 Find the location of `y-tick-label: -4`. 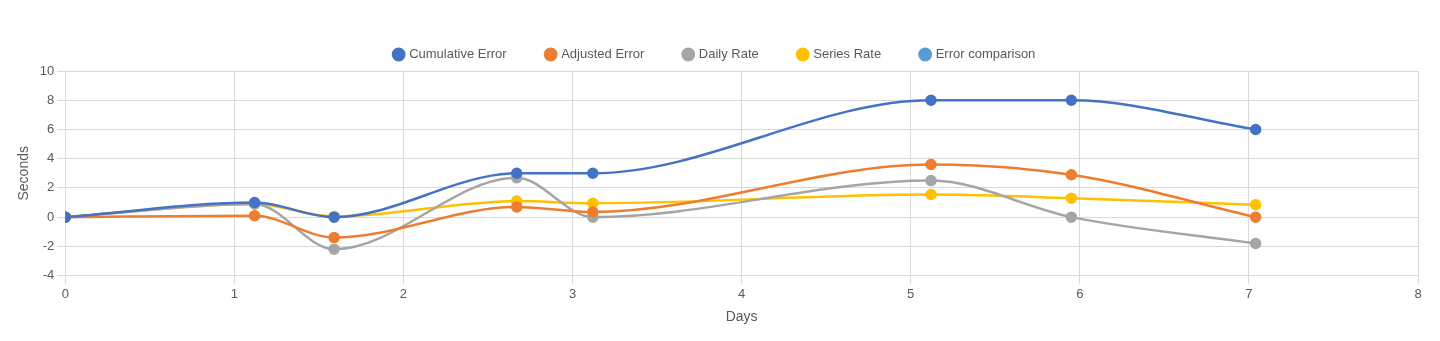

y-tick-label: -4 is located at coordinates (48, 275).